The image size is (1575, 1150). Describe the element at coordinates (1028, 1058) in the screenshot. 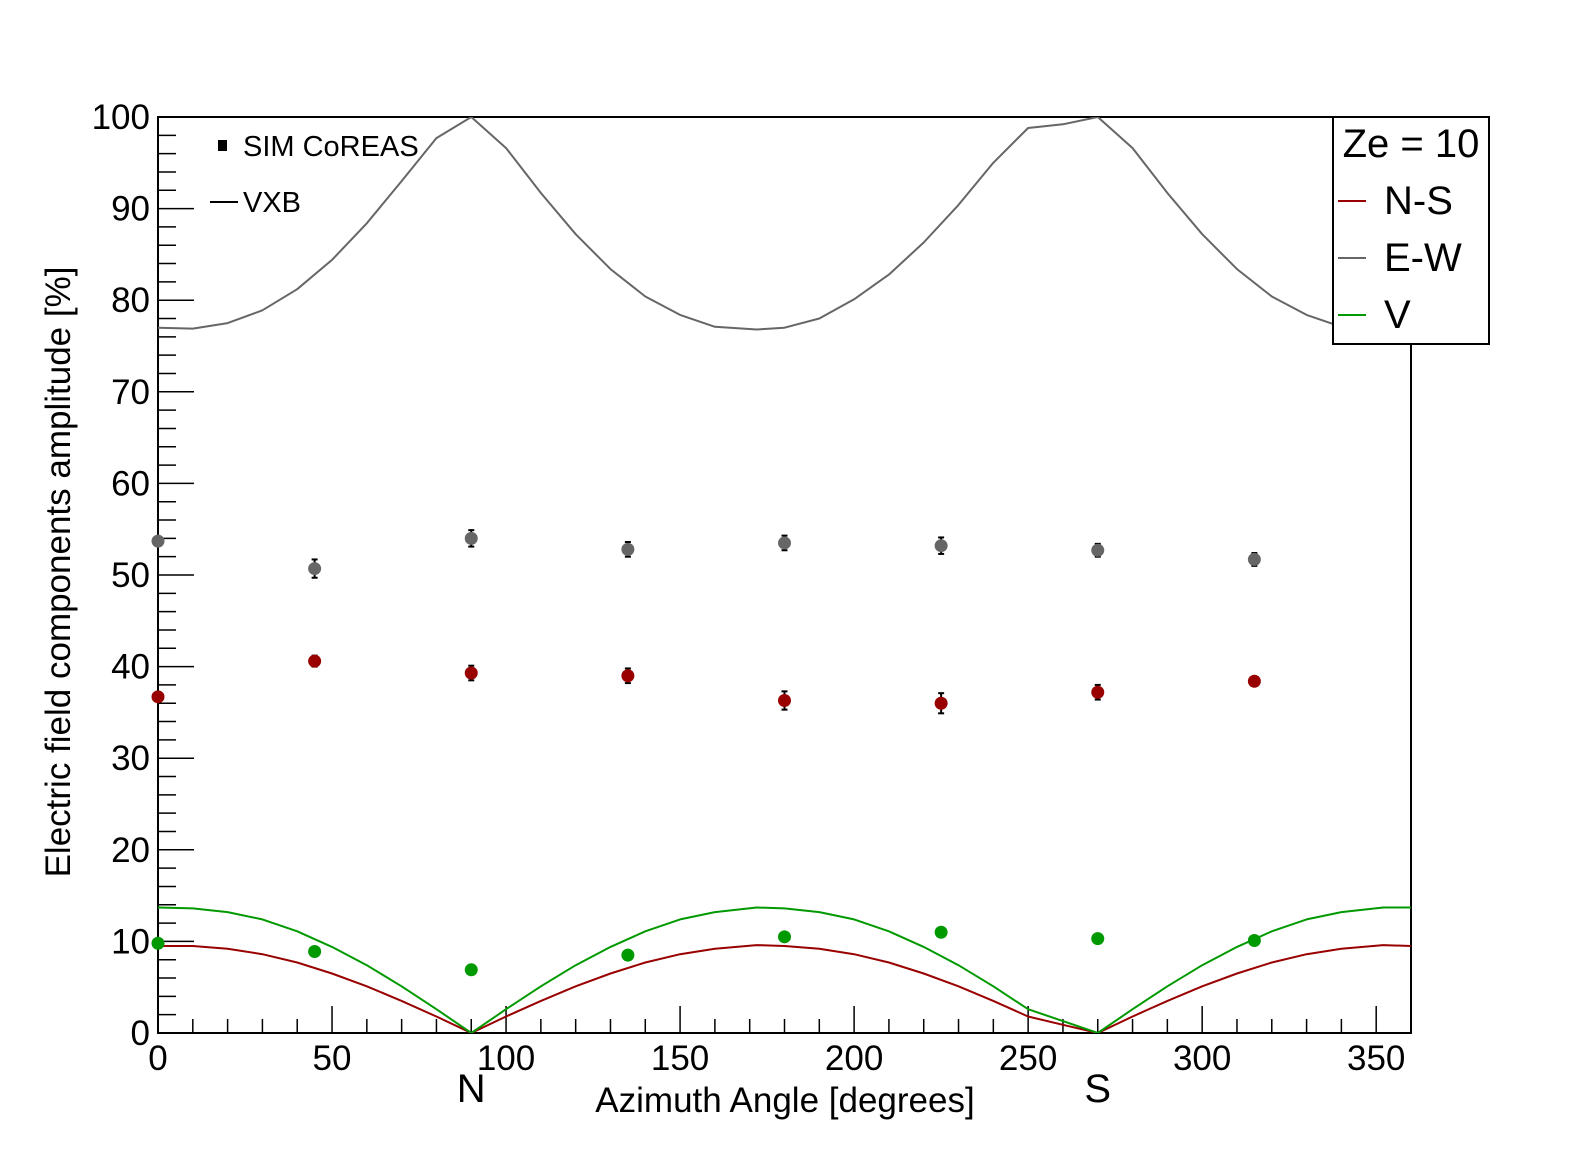

I see `x-tick-label: 250` at that location.